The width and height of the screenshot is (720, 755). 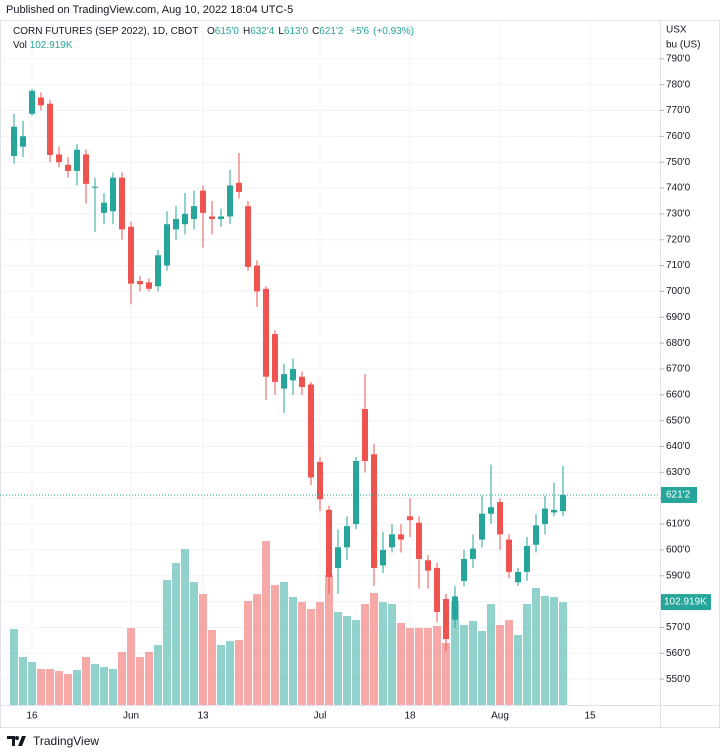 What do you see at coordinates (246, 31) in the screenshot?
I see `ohlc-key: H` at bounding box center [246, 31].